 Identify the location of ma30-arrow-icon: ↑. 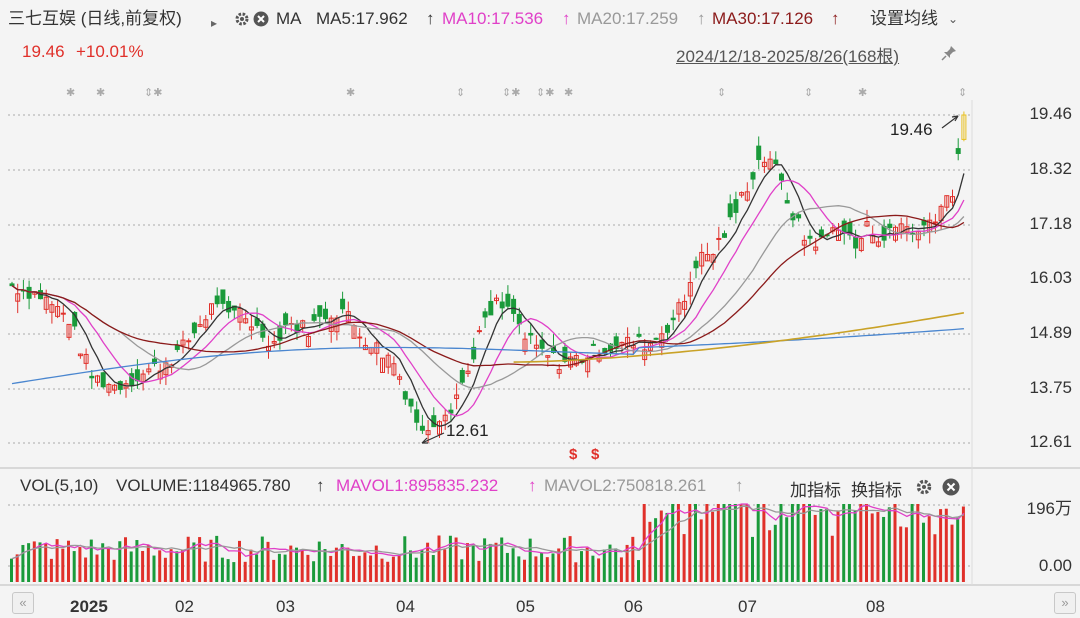
(835, 18).